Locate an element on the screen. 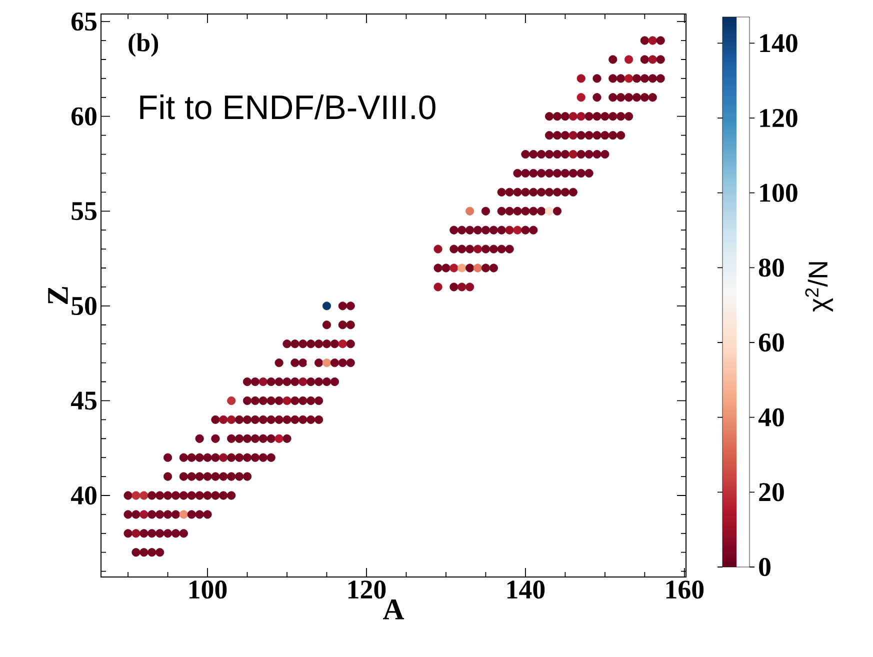 This screenshot has width=873, height=657. annotation: Fit to ENDF/B-VIII.0 is located at coordinates (288, 107).